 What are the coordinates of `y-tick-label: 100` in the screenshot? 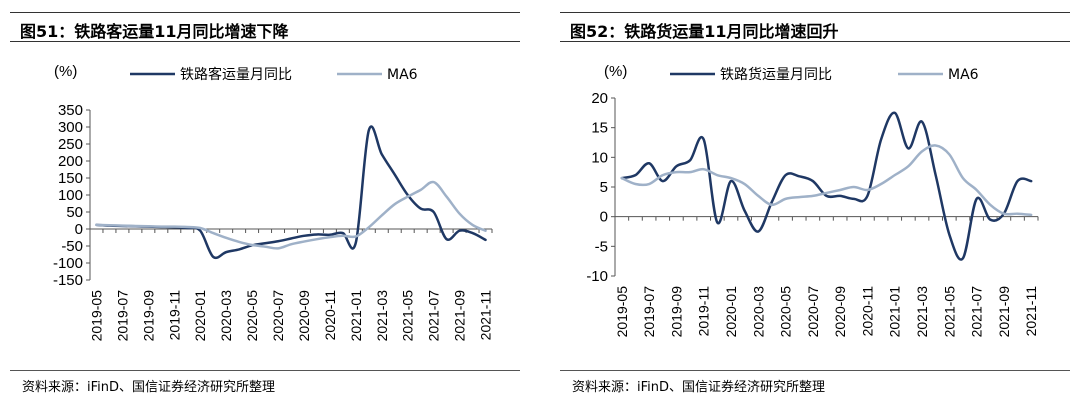 It's located at (70, 195).